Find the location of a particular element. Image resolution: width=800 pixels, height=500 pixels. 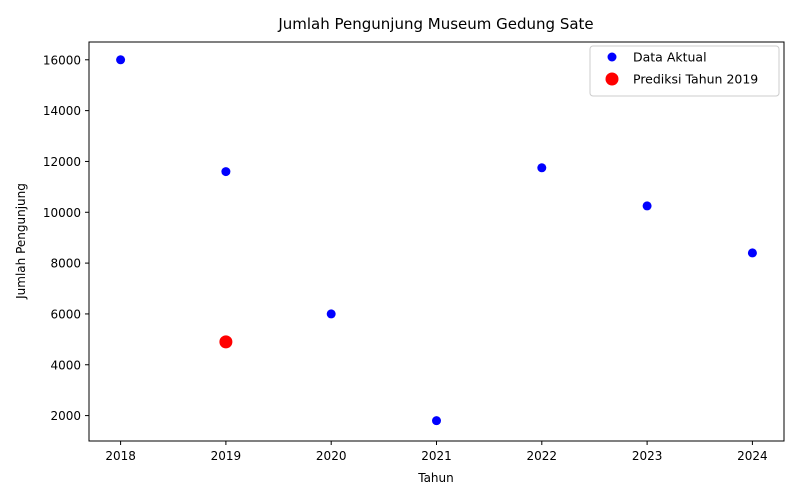

x-tick-label: 2022 is located at coordinates (542, 456).